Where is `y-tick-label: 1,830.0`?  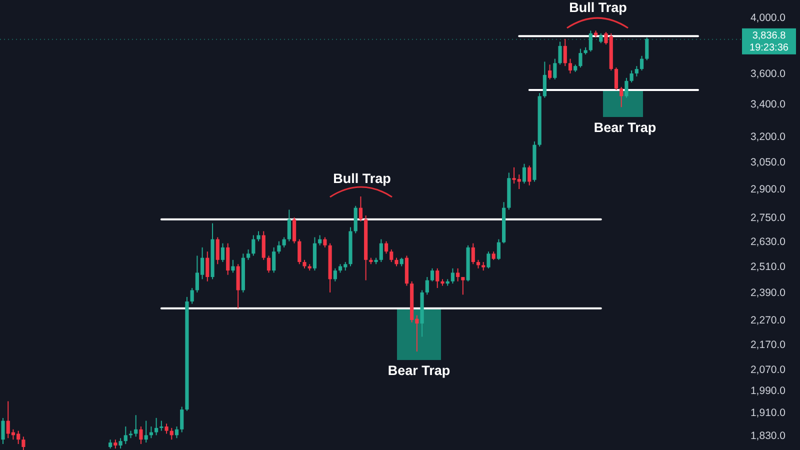 y-tick-label: 1,830.0 is located at coordinates (768, 436).